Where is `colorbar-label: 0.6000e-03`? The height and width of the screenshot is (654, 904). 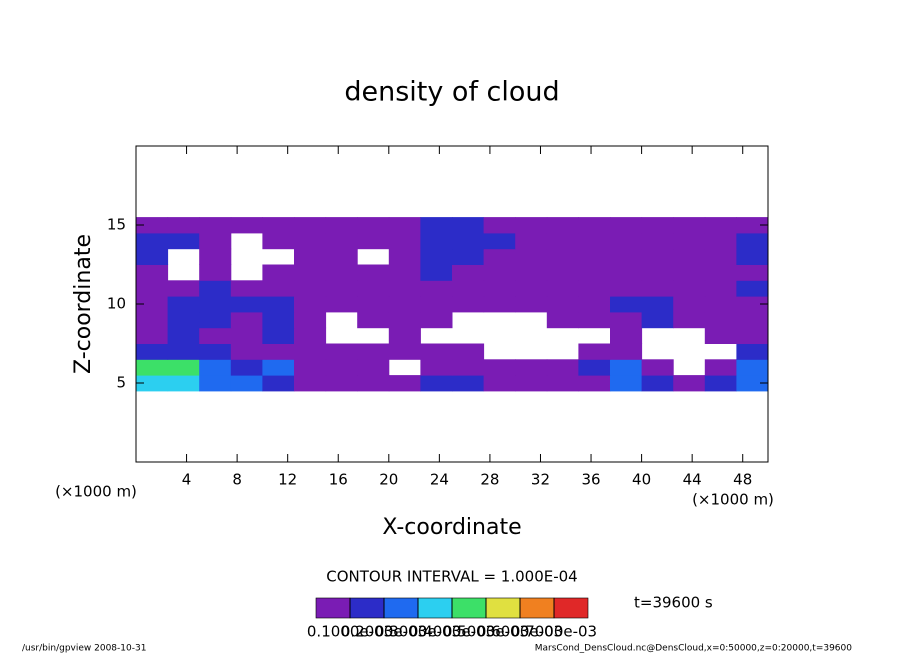
colorbar-label: 0.6000e-03 is located at coordinates (520, 632).